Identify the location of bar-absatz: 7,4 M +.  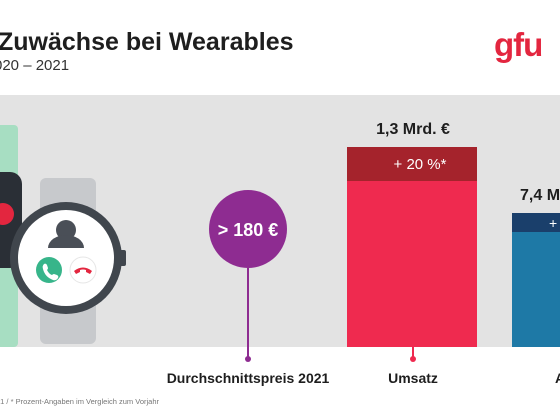
(536, 267).